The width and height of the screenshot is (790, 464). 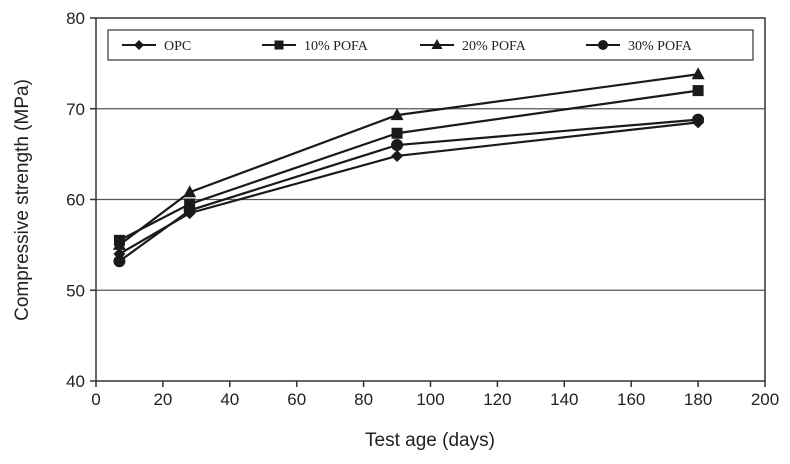 I want to click on y-tick-label-70: 70, so click(x=75, y=109).